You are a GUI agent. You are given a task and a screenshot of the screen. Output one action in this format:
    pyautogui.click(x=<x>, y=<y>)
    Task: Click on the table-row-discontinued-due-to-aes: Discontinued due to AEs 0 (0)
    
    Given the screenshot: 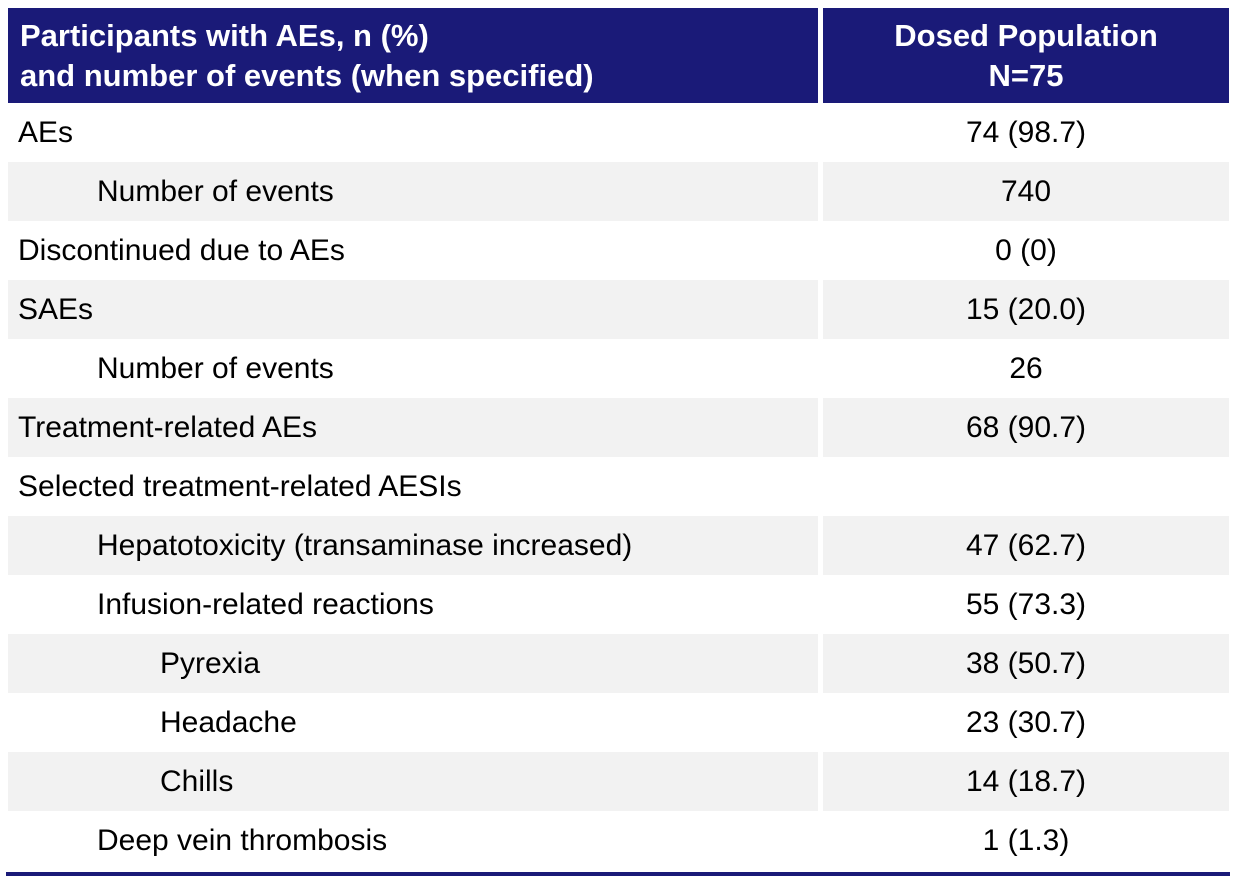 What is the action you would take?
    pyautogui.click(x=618, y=250)
    